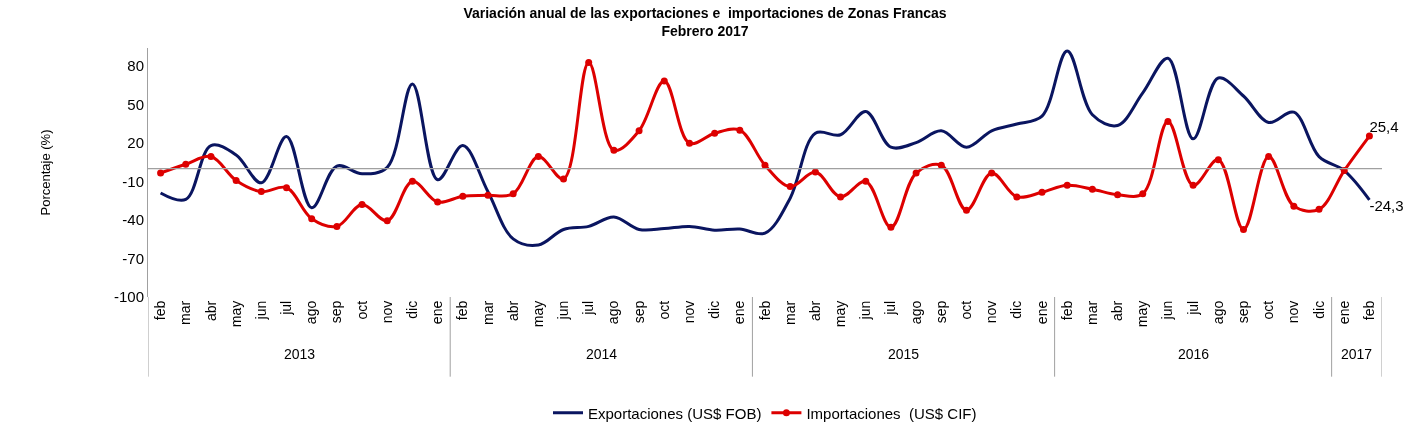 Image resolution: width=1410 pixels, height=442 pixels. What do you see at coordinates (1386, 206) in the screenshot?
I see `data-label: -24,3` at bounding box center [1386, 206].